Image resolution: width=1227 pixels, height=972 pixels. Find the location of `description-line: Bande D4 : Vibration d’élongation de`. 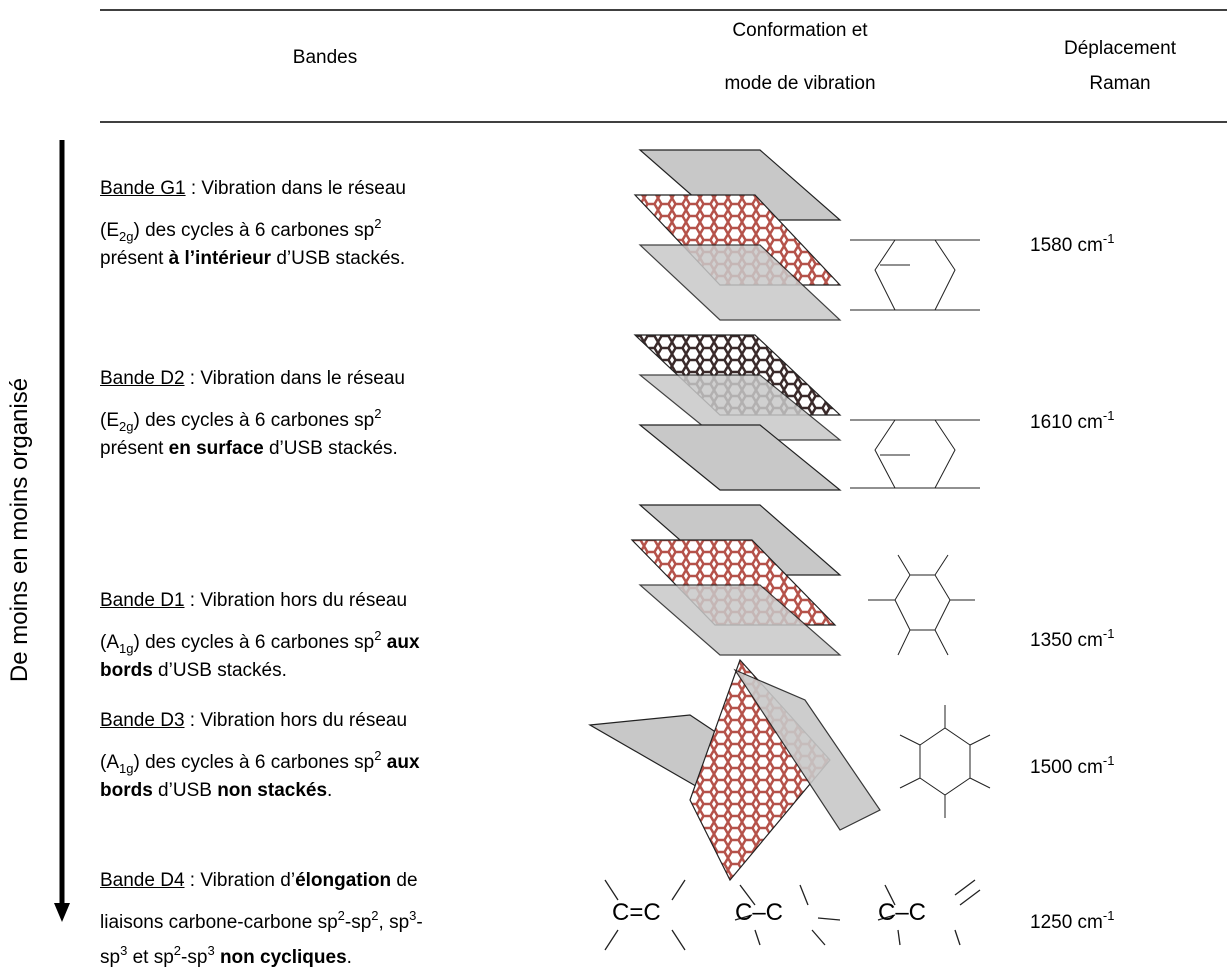

description-line: Bande D4 : Vibration d’élongation de is located at coordinates (259, 881).